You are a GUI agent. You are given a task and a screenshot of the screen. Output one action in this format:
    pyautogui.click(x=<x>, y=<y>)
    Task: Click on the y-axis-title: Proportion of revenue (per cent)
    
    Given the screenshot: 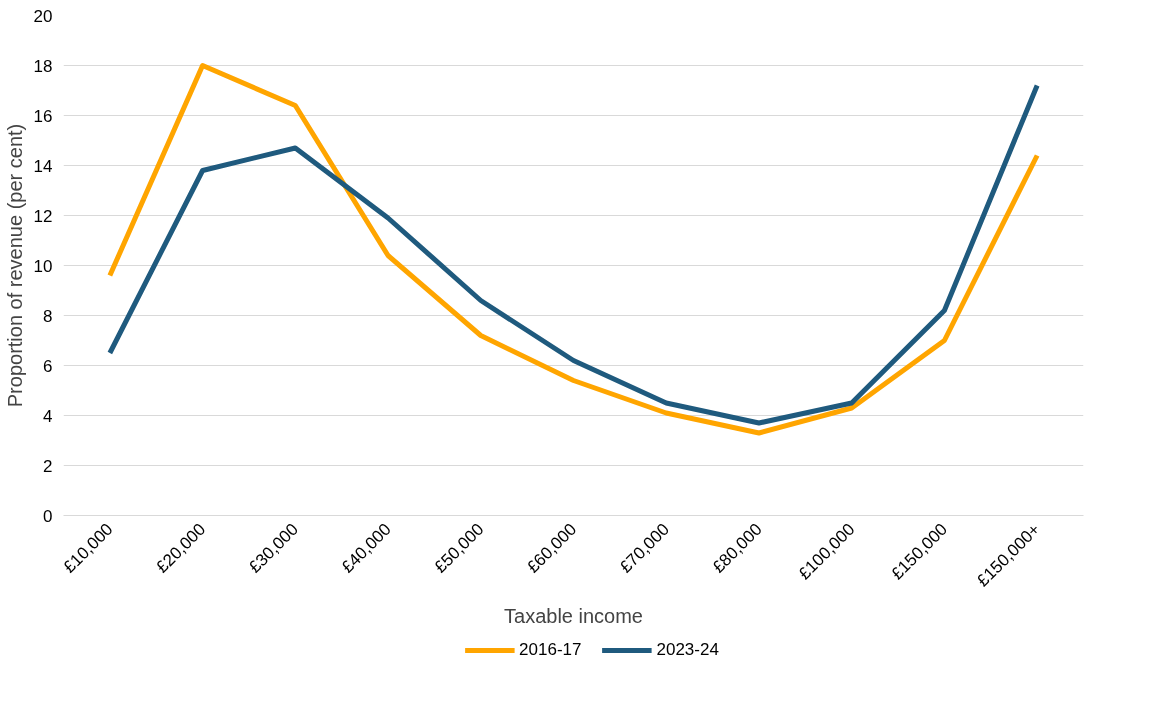 What is the action you would take?
    pyautogui.click(x=14, y=265)
    